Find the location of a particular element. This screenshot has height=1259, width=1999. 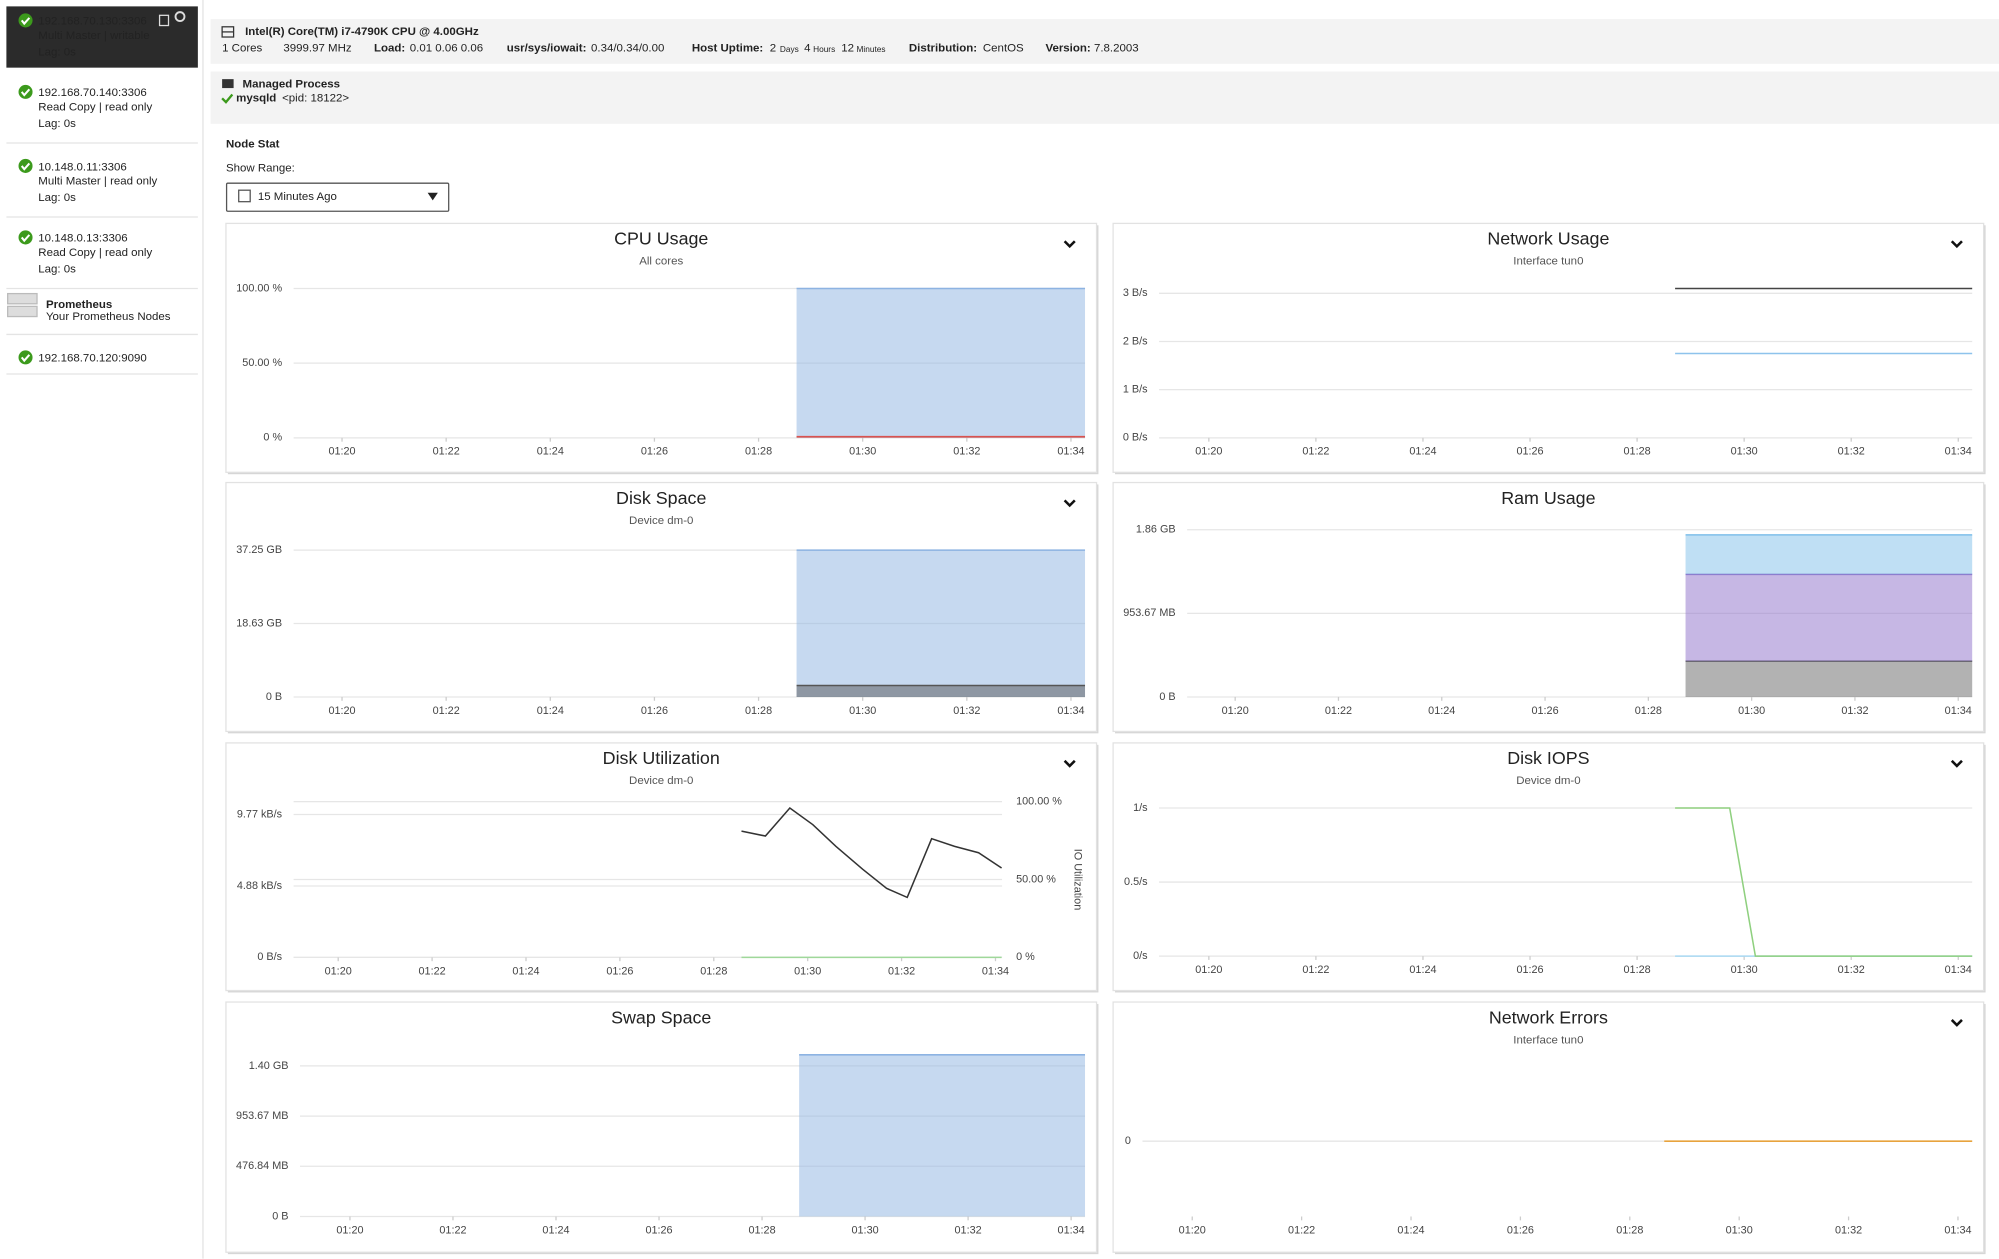

y-tick-label: 1.86 GB is located at coordinates (1156, 530).